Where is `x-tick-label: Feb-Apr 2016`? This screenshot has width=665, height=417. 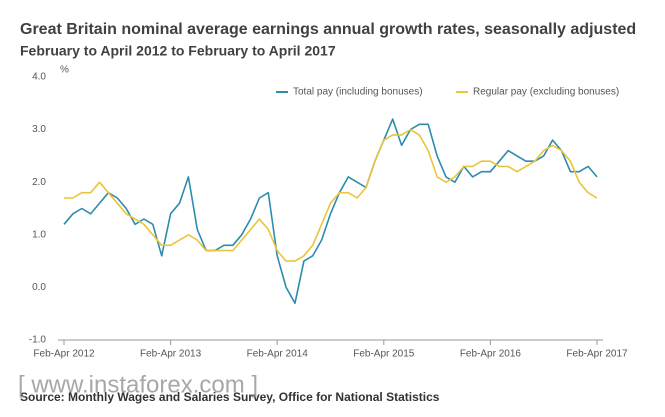 x-tick-label: Feb-Apr 2016 is located at coordinates (491, 354).